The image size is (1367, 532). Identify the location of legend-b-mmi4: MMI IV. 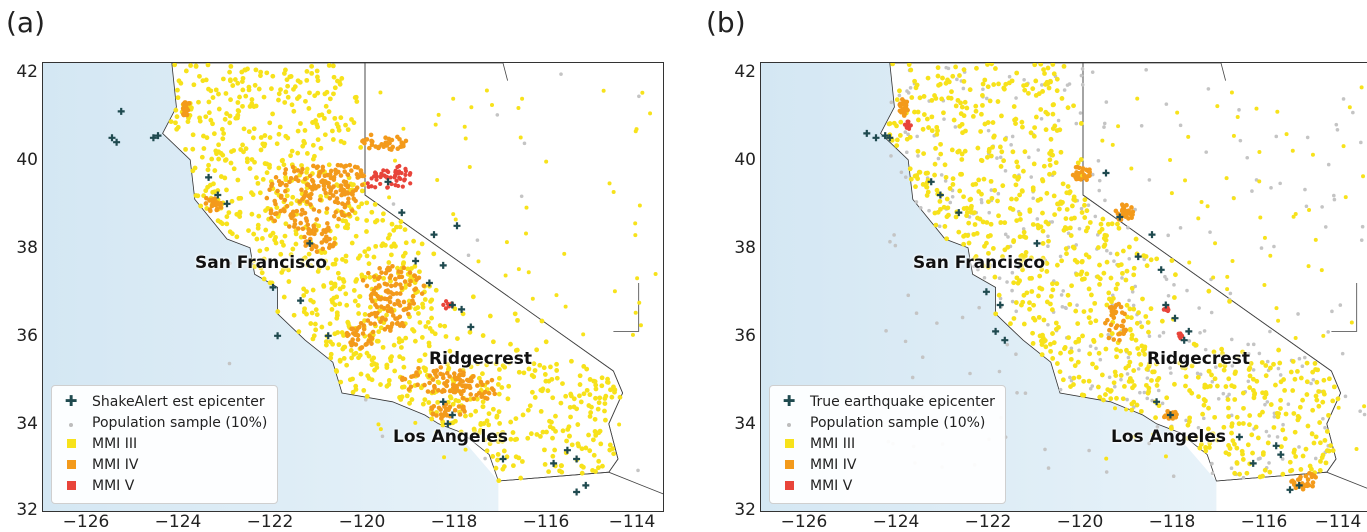
(887, 465).